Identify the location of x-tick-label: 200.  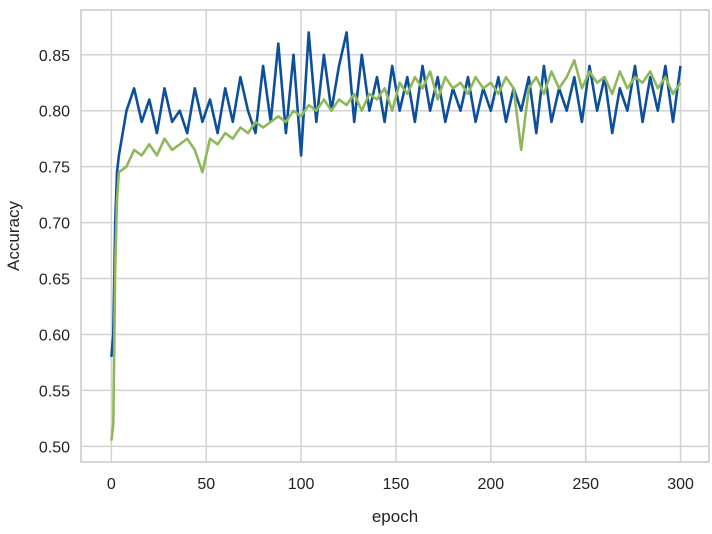
(490, 484).